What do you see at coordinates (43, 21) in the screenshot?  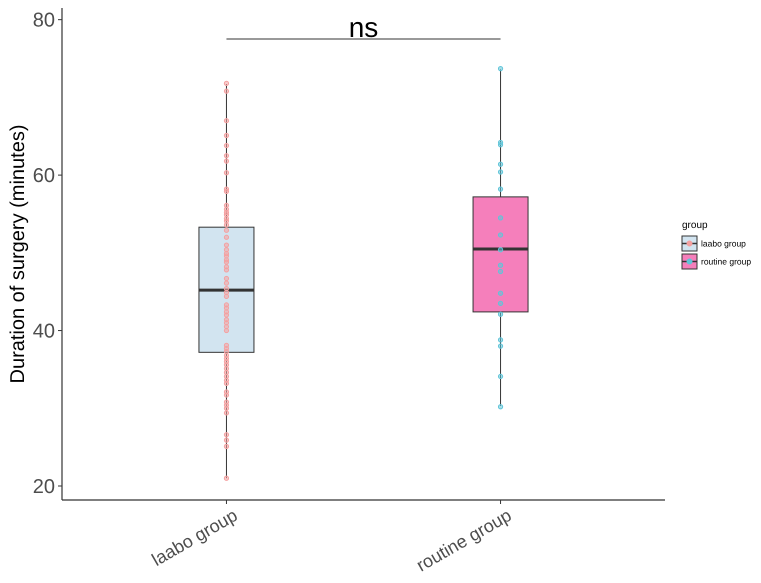 I see `y-tick-label: 80` at bounding box center [43, 21].